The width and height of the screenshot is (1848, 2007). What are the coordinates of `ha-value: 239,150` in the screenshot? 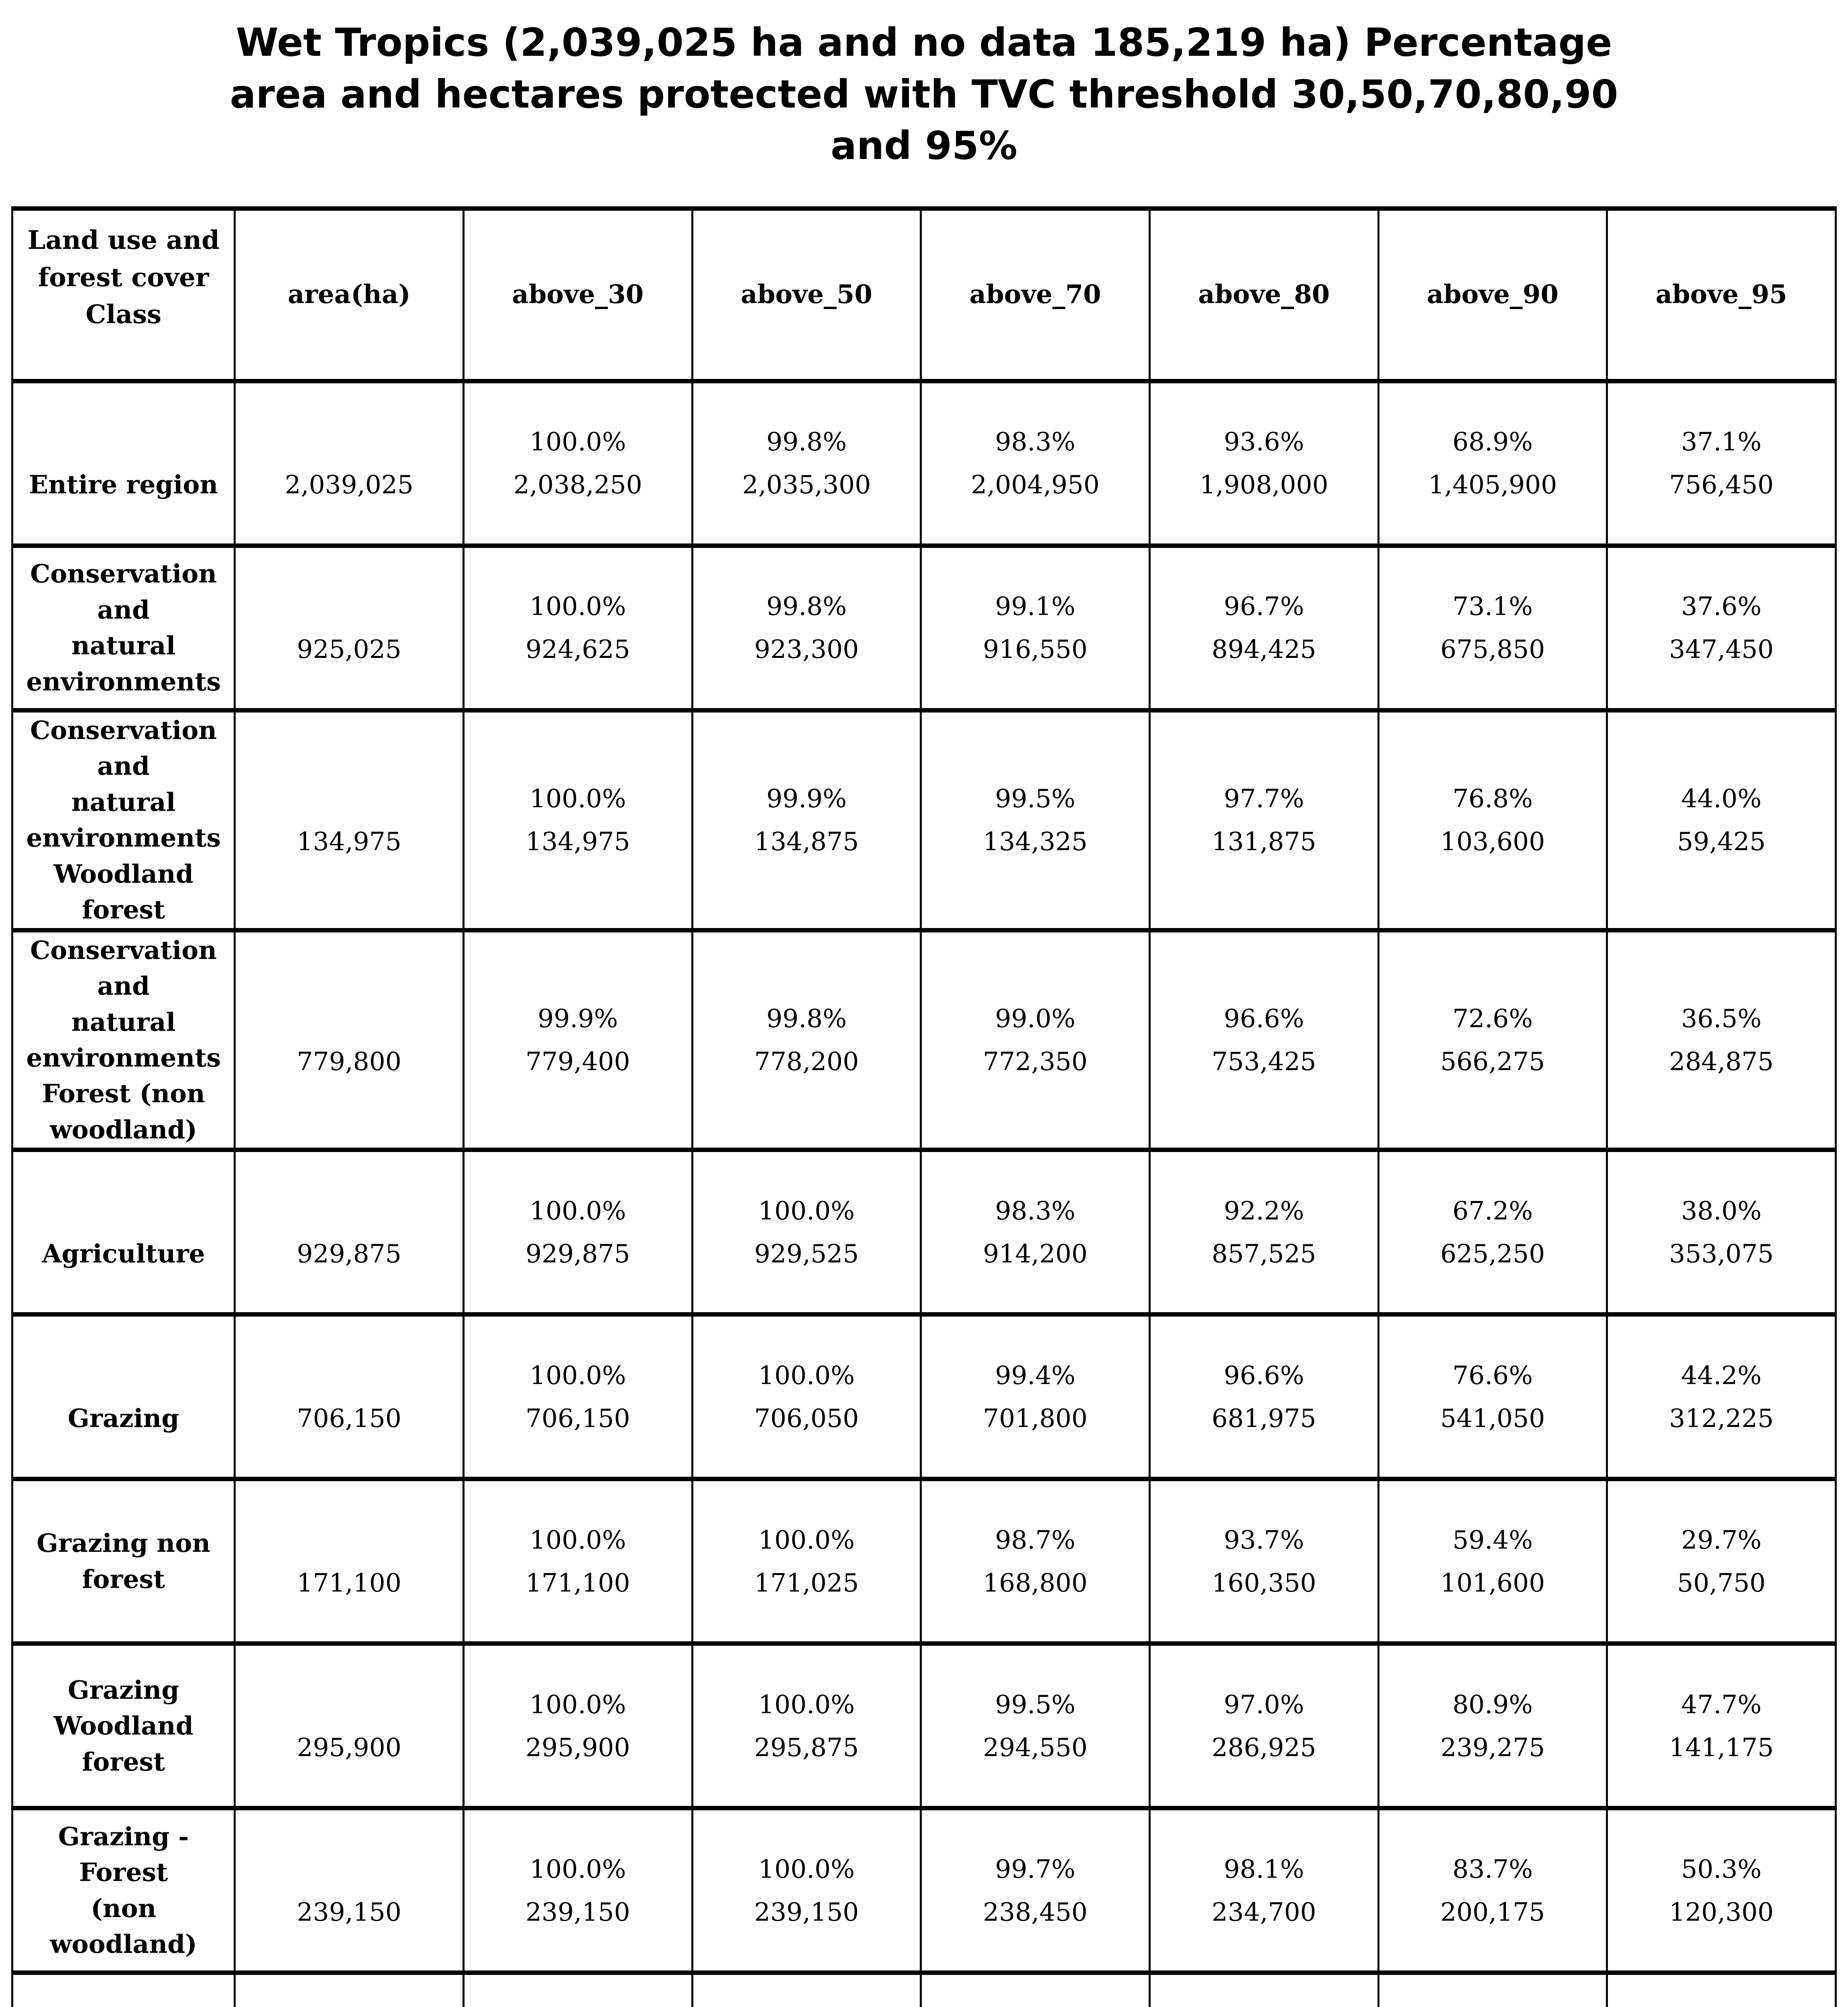 It's located at (577, 1912).